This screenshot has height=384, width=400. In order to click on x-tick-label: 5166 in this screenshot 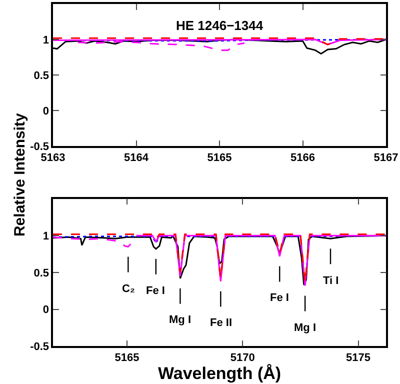, I will do `click(302, 158)`.